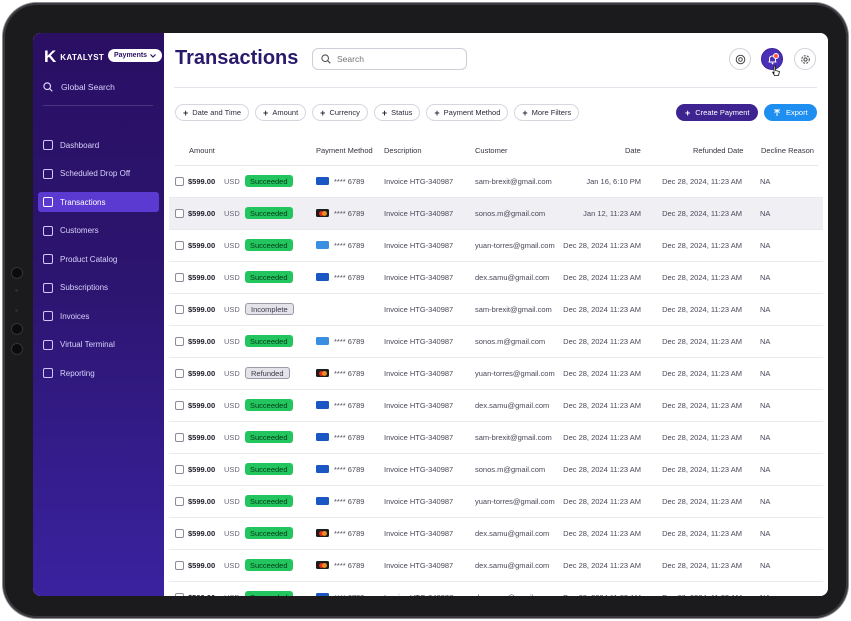 The height and width of the screenshot is (621, 851). What do you see at coordinates (344, 150) in the screenshot?
I see `column-payment-method: Payment Method` at bounding box center [344, 150].